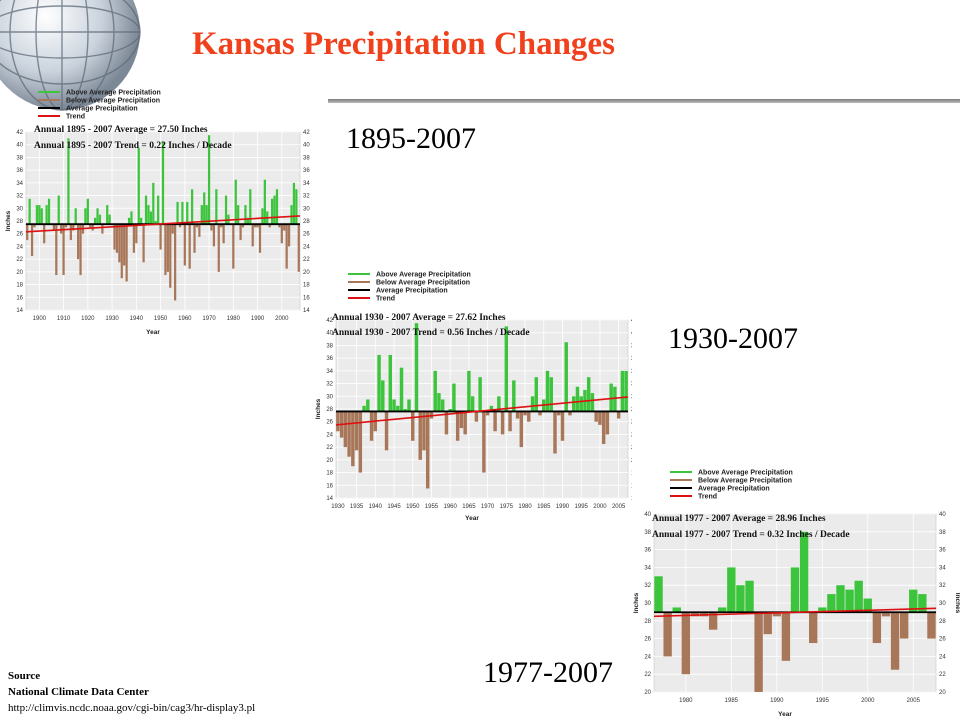 This screenshot has width=960, height=720. What do you see at coordinates (548, 672) in the screenshot?
I see `period-label-1977-2007: 1977-2007` at bounding box center [548, 672].